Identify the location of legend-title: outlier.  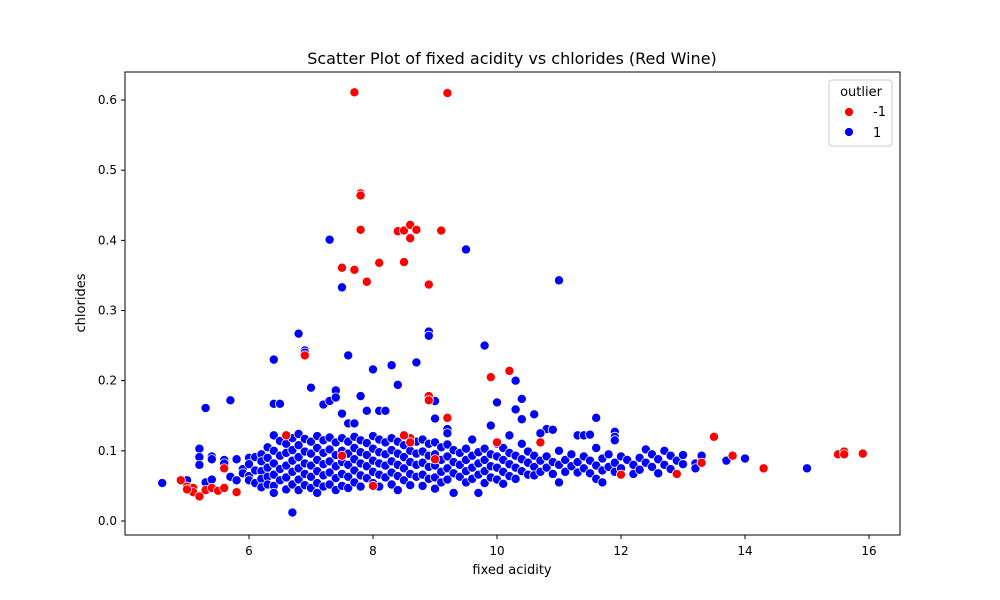
(861, 92).